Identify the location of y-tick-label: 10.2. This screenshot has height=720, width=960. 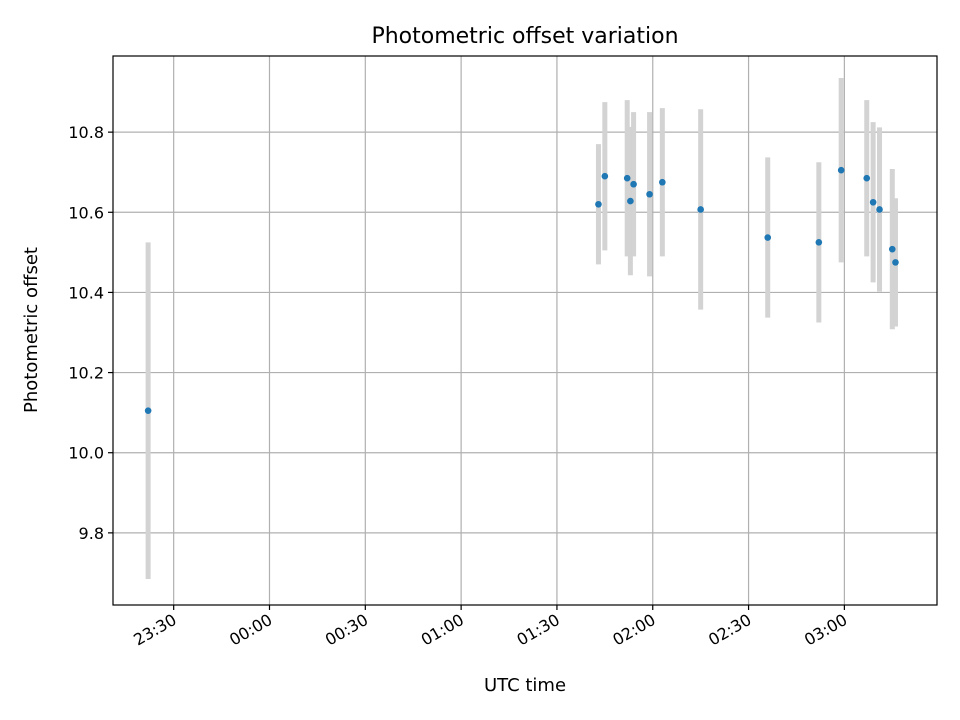
(86, 373).